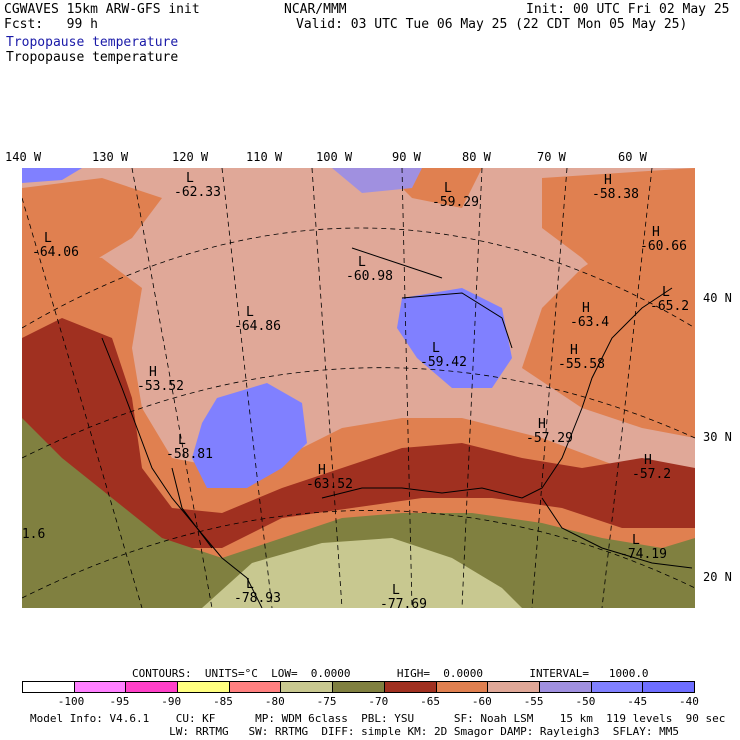 The height and width of the screenshot is (740, 740). Describe the element at coordinates (717, 298) in the screenshot. I see `lat-label: 40 N` at that location.